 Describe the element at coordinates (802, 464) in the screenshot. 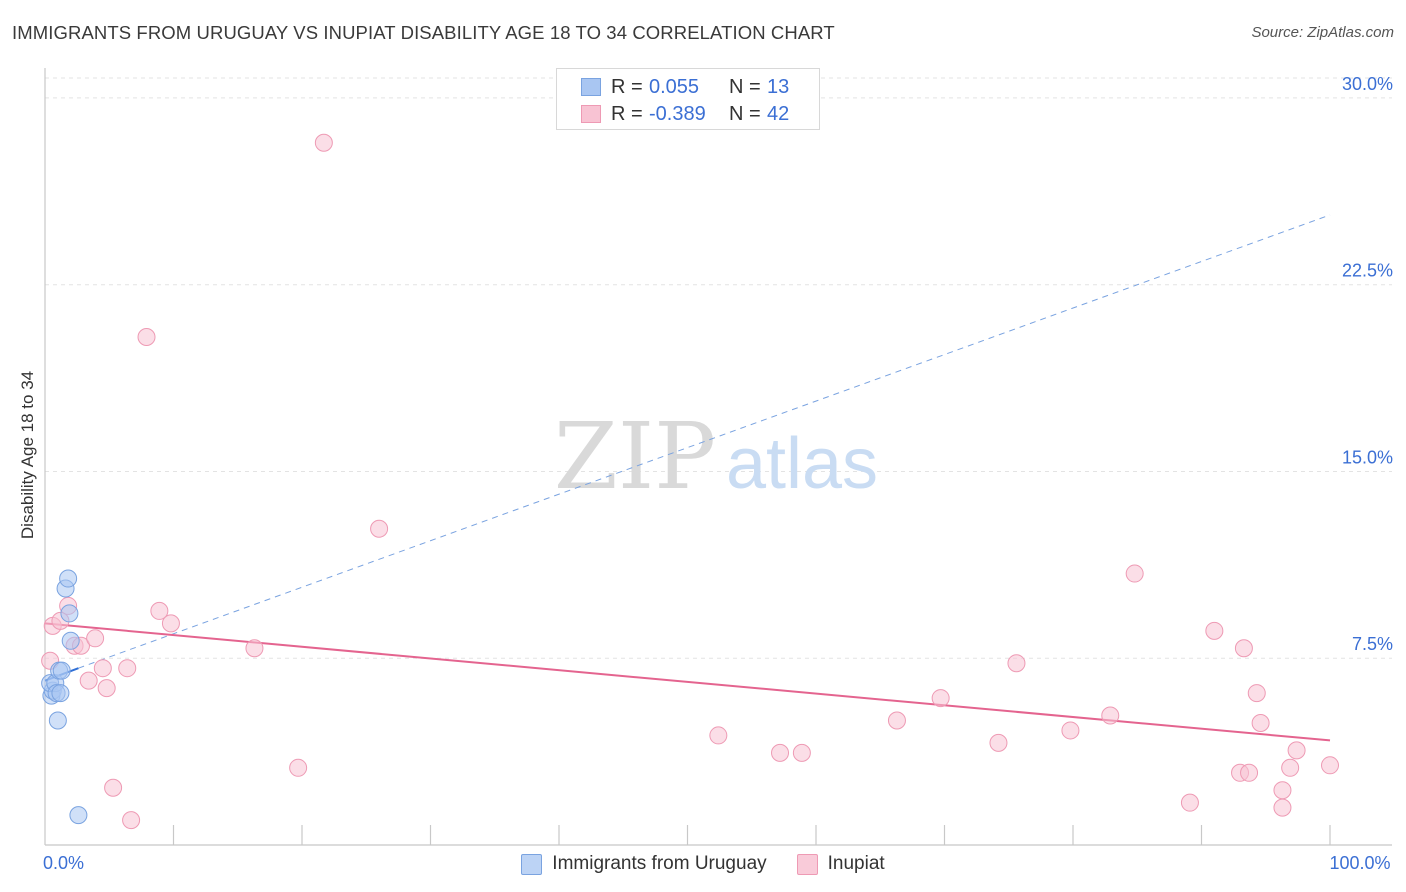

I see `watermark-atlas: atlas` at that location.